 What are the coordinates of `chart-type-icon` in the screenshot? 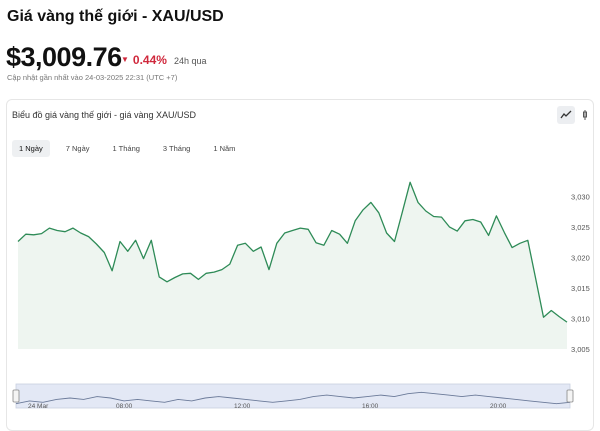 It's located at (585, 115).